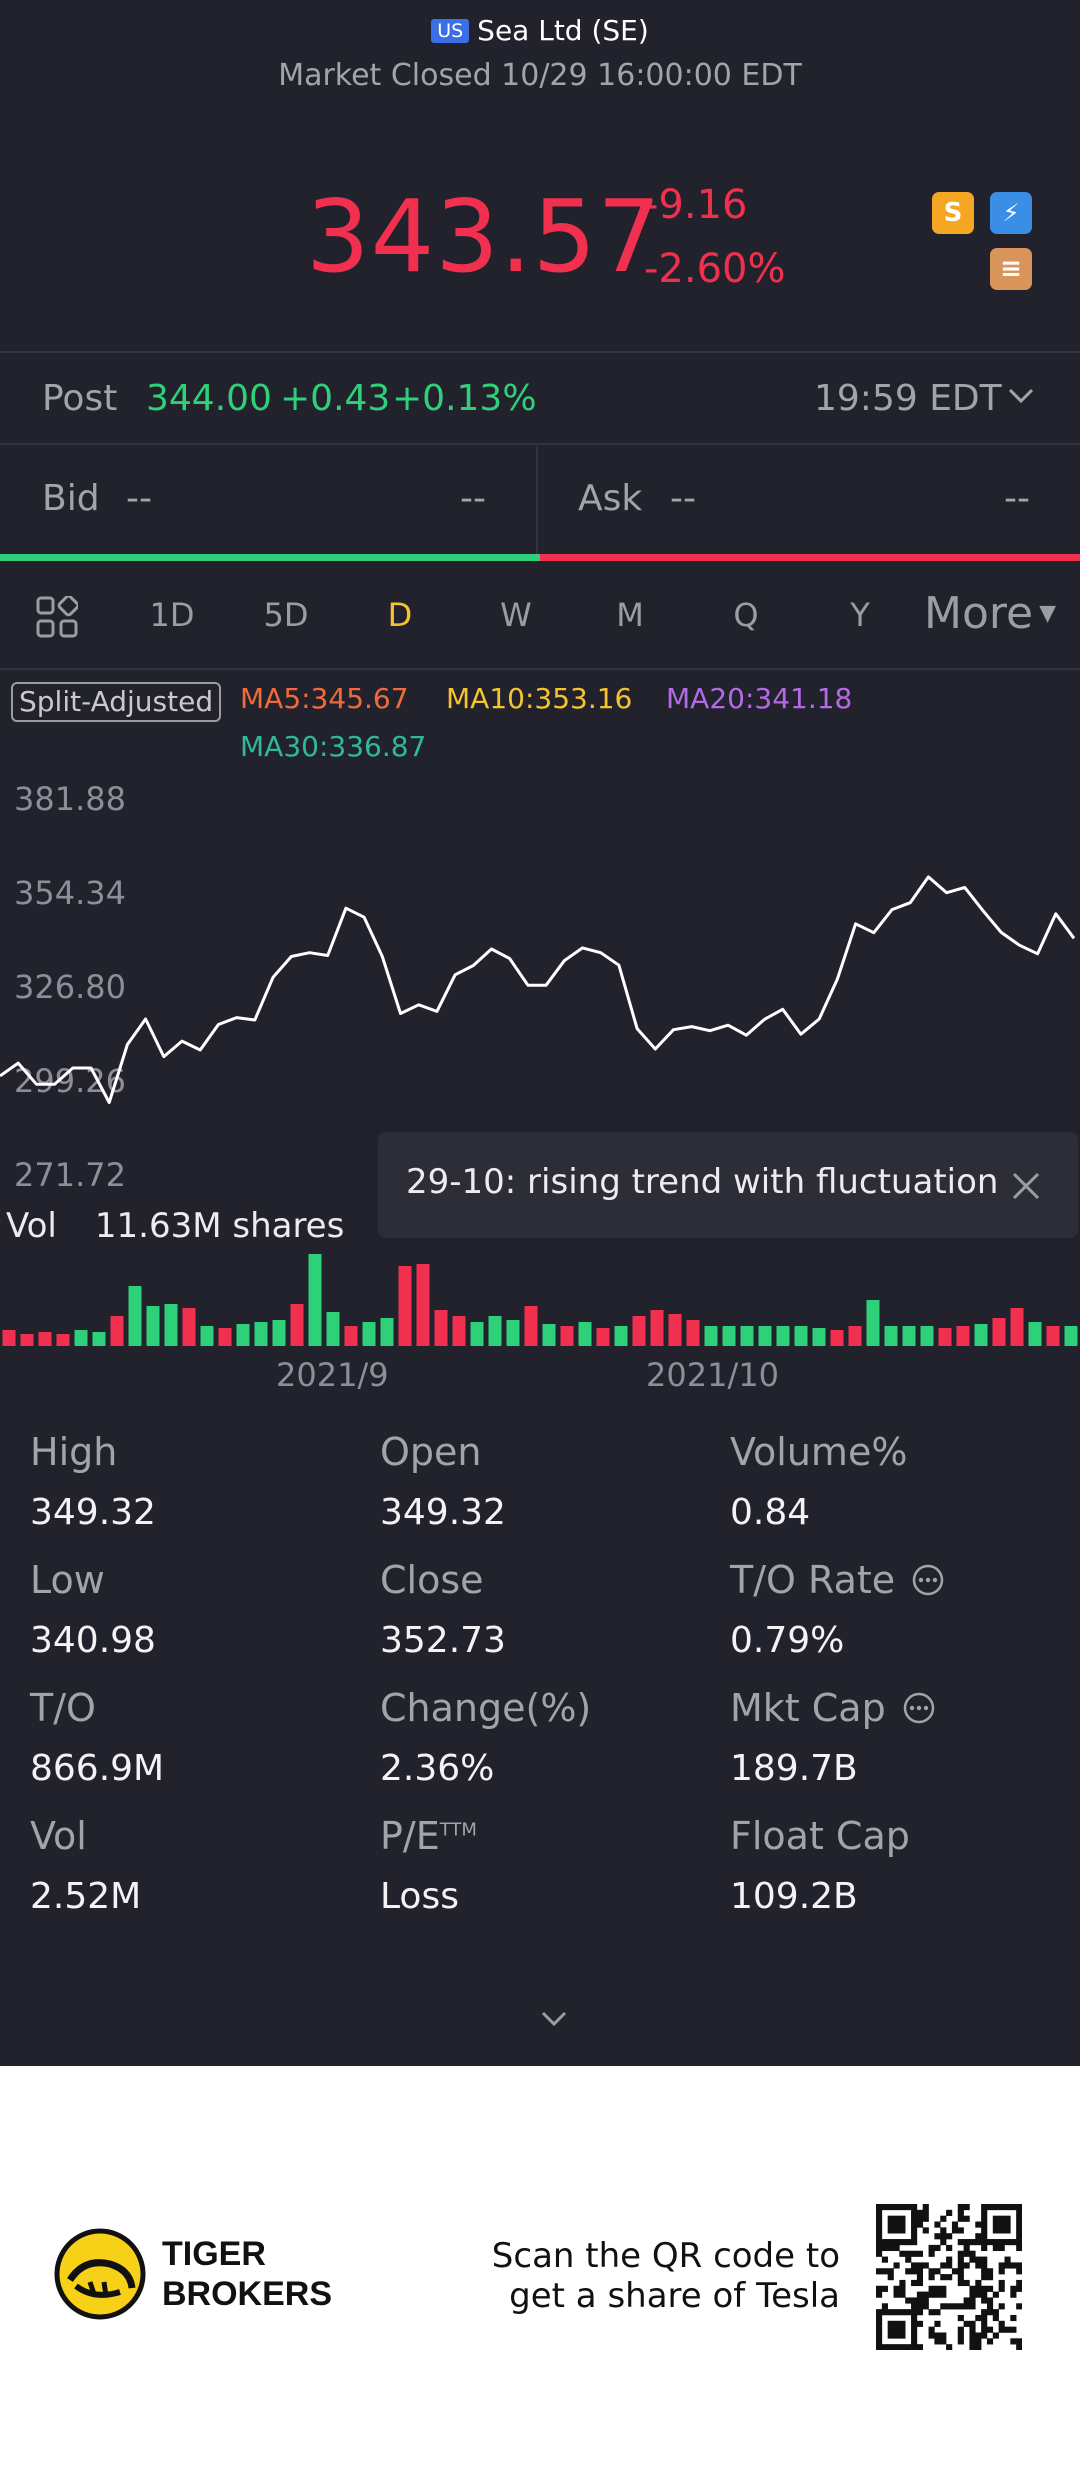 The image size is (1080, 2486). I want to click on ma10-label: MA10:353.16, so click(539, 698).